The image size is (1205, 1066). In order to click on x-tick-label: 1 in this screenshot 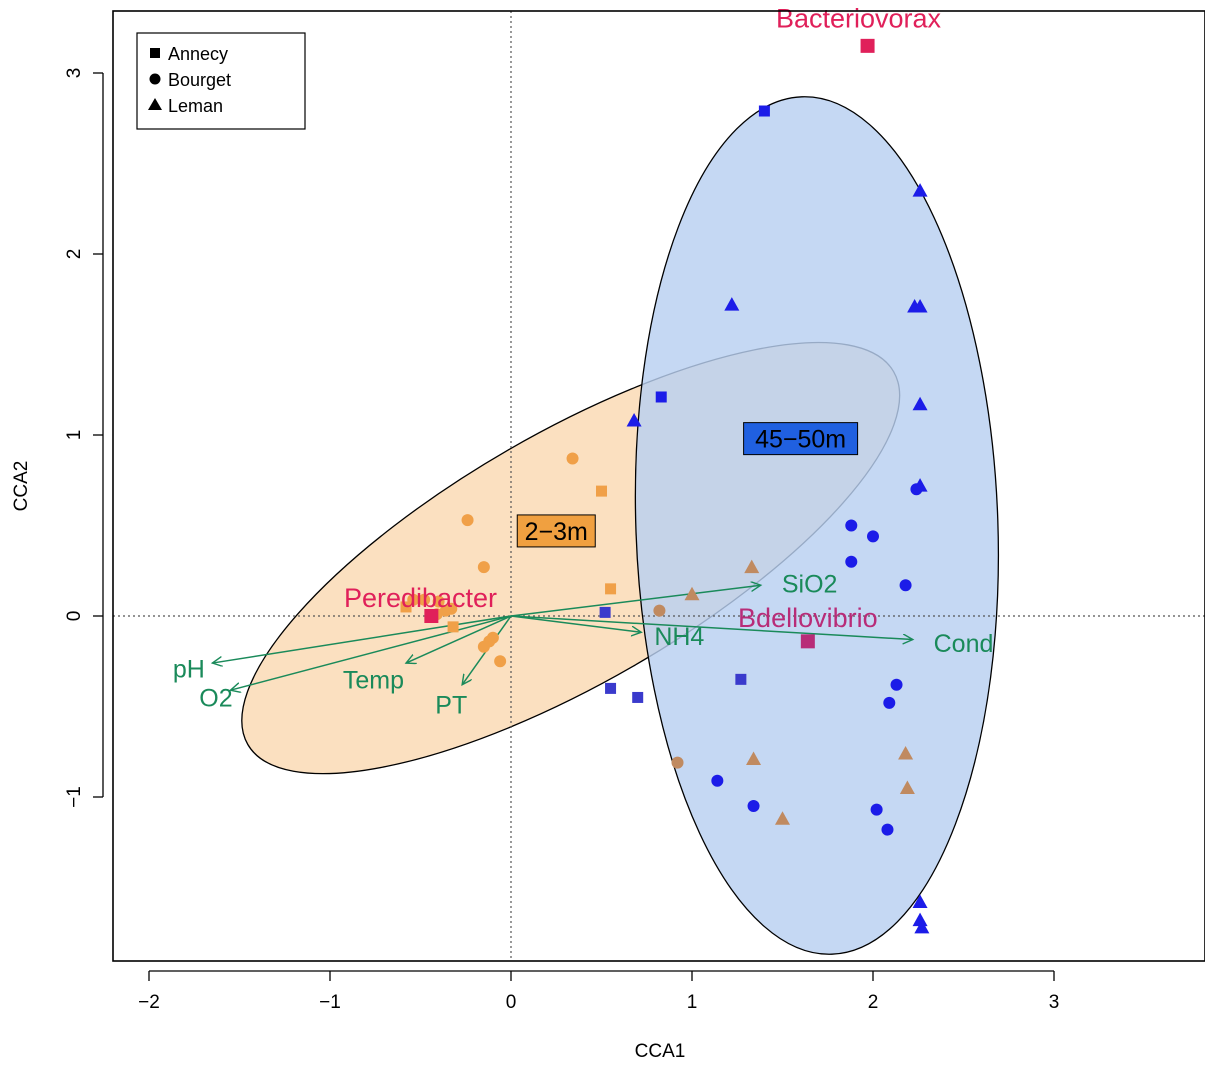, I will do `click(692, 1002)`.